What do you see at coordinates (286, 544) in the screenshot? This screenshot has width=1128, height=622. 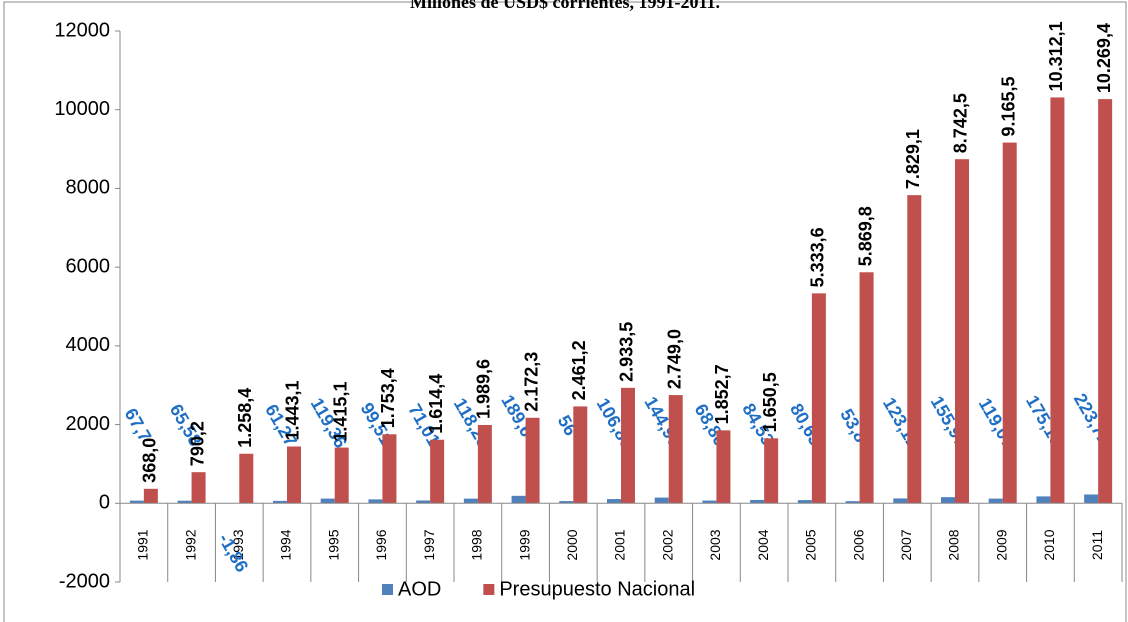 I see `x-tick-label: 1994` at bounding box center [286, 544].